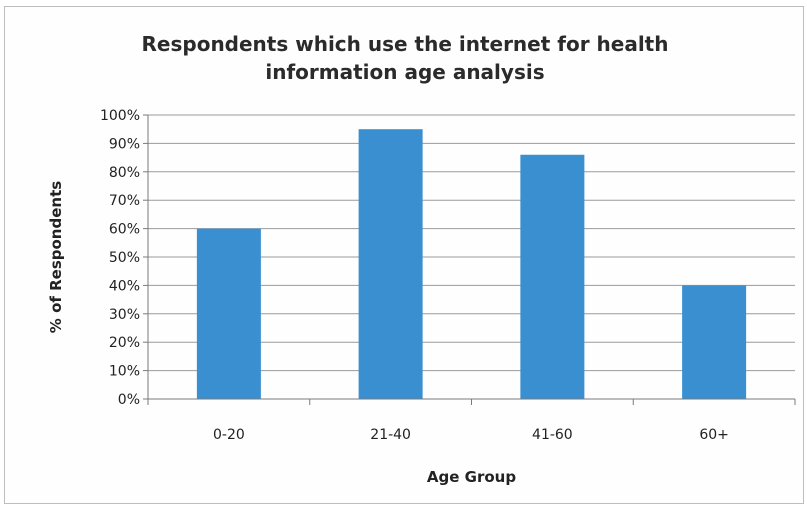 This screenshot has width=807, height=508. I want to click on y-tick-label: 30%, so click(124, 315).